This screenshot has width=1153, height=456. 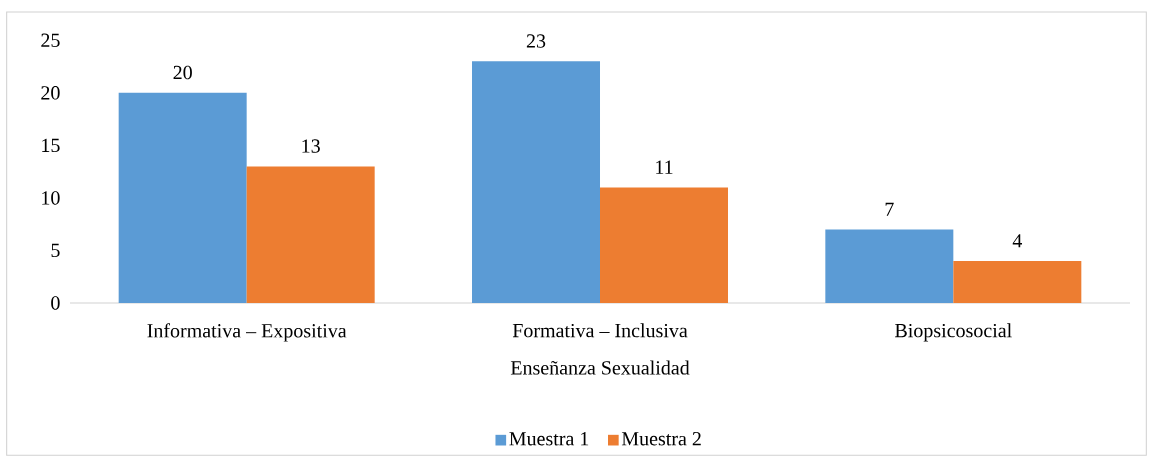 What do you see at coordinates (247, 332) in the screenshot?
I see `x-tick-label: Informativa – Expositiva` at bounding box center [247, 332].